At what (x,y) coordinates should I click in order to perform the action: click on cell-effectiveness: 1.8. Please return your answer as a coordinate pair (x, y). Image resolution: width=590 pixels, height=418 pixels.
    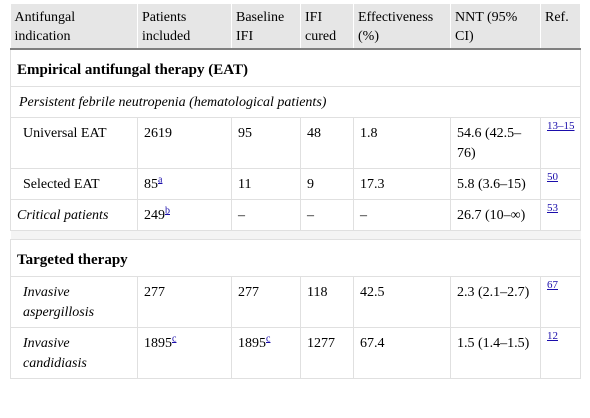
    Looking at the image, I should click on (402, 143).